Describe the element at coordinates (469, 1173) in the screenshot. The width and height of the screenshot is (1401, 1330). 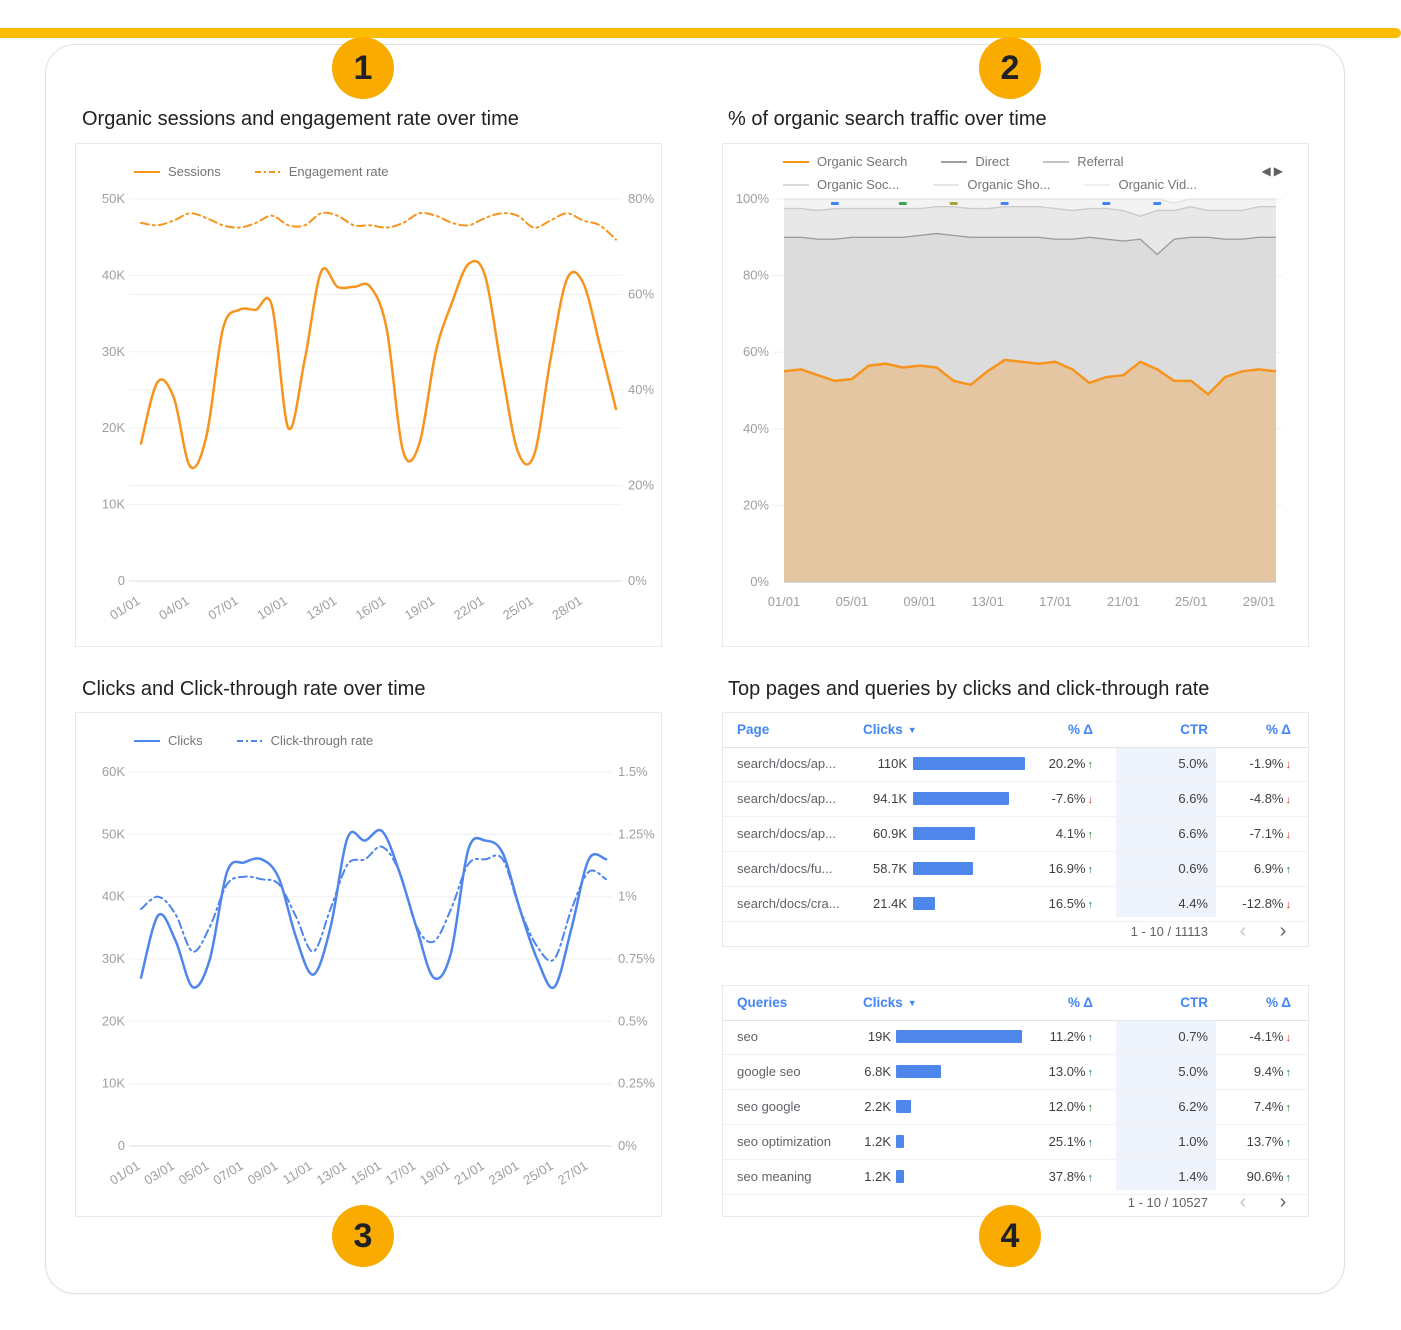
I see `svg-text: 21/01` at that location.